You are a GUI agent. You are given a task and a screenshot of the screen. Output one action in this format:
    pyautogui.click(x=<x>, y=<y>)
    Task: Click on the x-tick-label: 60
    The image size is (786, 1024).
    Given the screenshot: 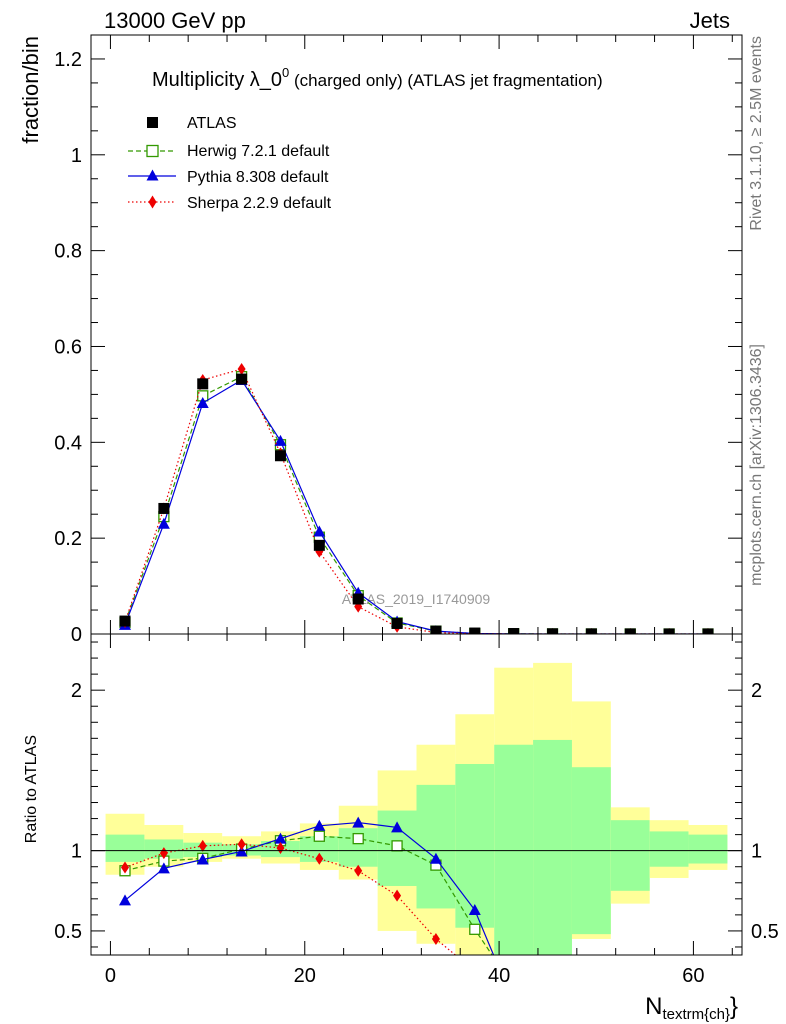 What is the action you would take?
    pyautogui.click(x=693, y=976)
    